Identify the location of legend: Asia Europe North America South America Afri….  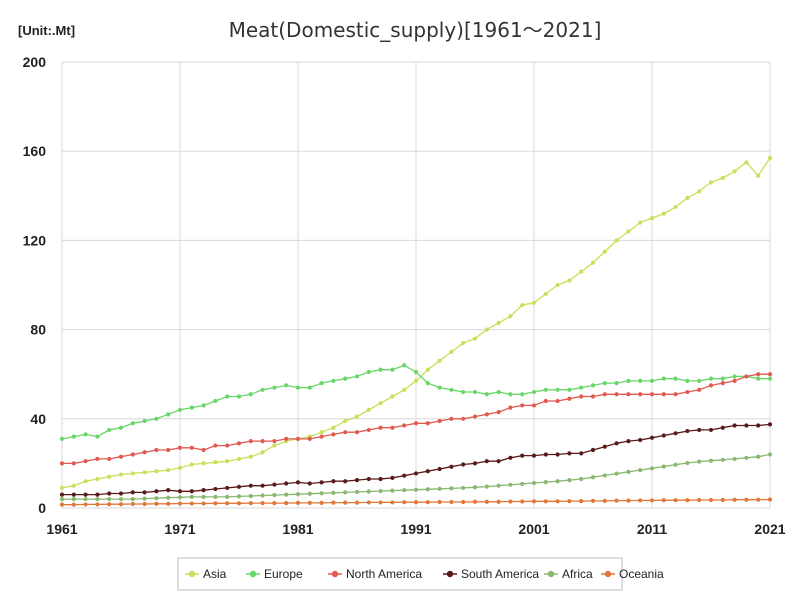
(424, 574).